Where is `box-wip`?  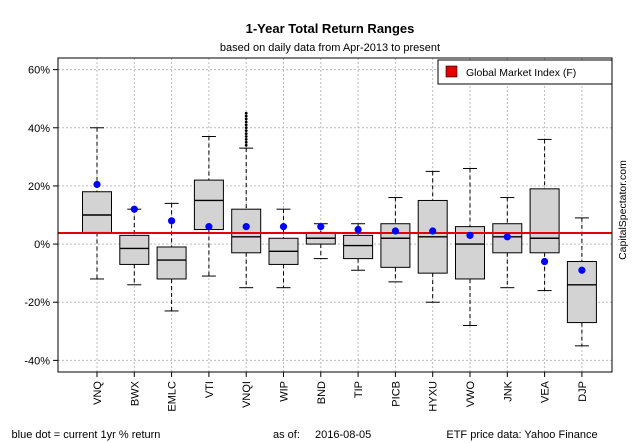
box-wip is located at coordinates (283, 248).